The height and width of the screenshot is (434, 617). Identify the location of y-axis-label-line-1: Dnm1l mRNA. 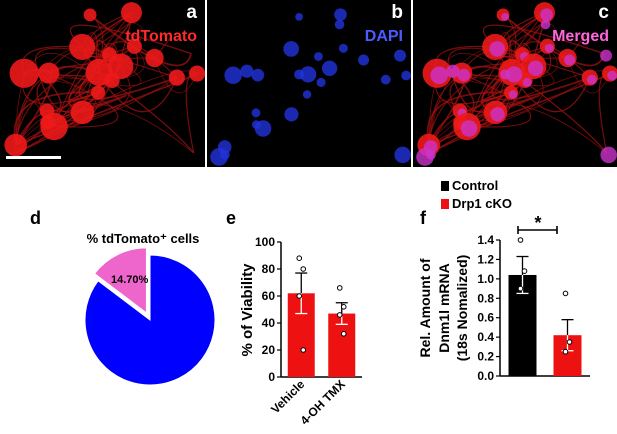
(444, 307).